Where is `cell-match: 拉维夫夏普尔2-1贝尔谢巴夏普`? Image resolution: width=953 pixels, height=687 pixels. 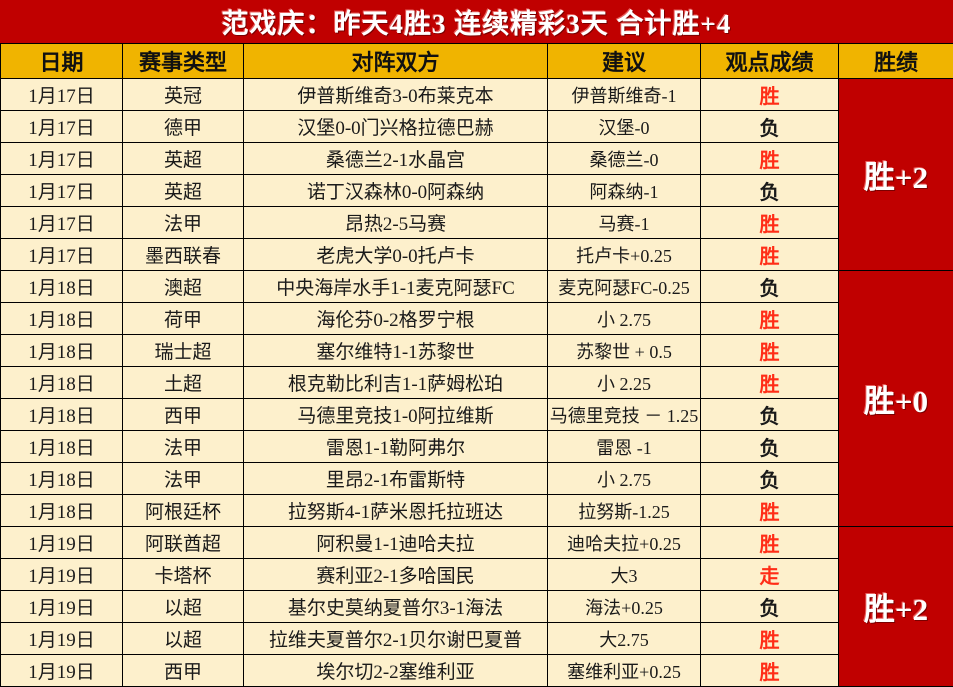 cell-match: 拉维夫夏普尔2-1贝尔谢巴夏普 is located at coordinates (396, 639).